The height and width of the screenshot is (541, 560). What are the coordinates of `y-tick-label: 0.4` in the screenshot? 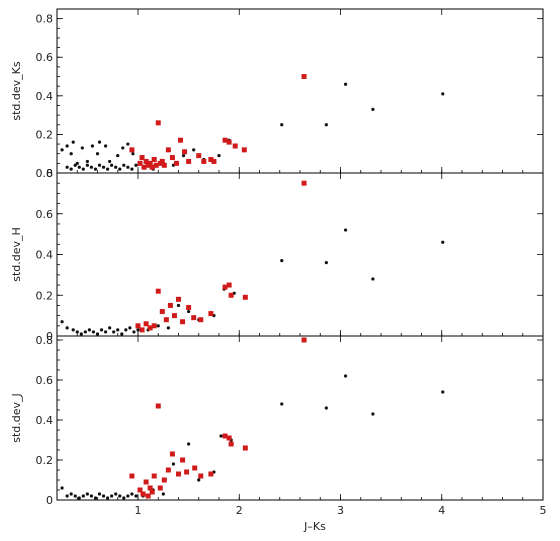 It's located at (45, 96).